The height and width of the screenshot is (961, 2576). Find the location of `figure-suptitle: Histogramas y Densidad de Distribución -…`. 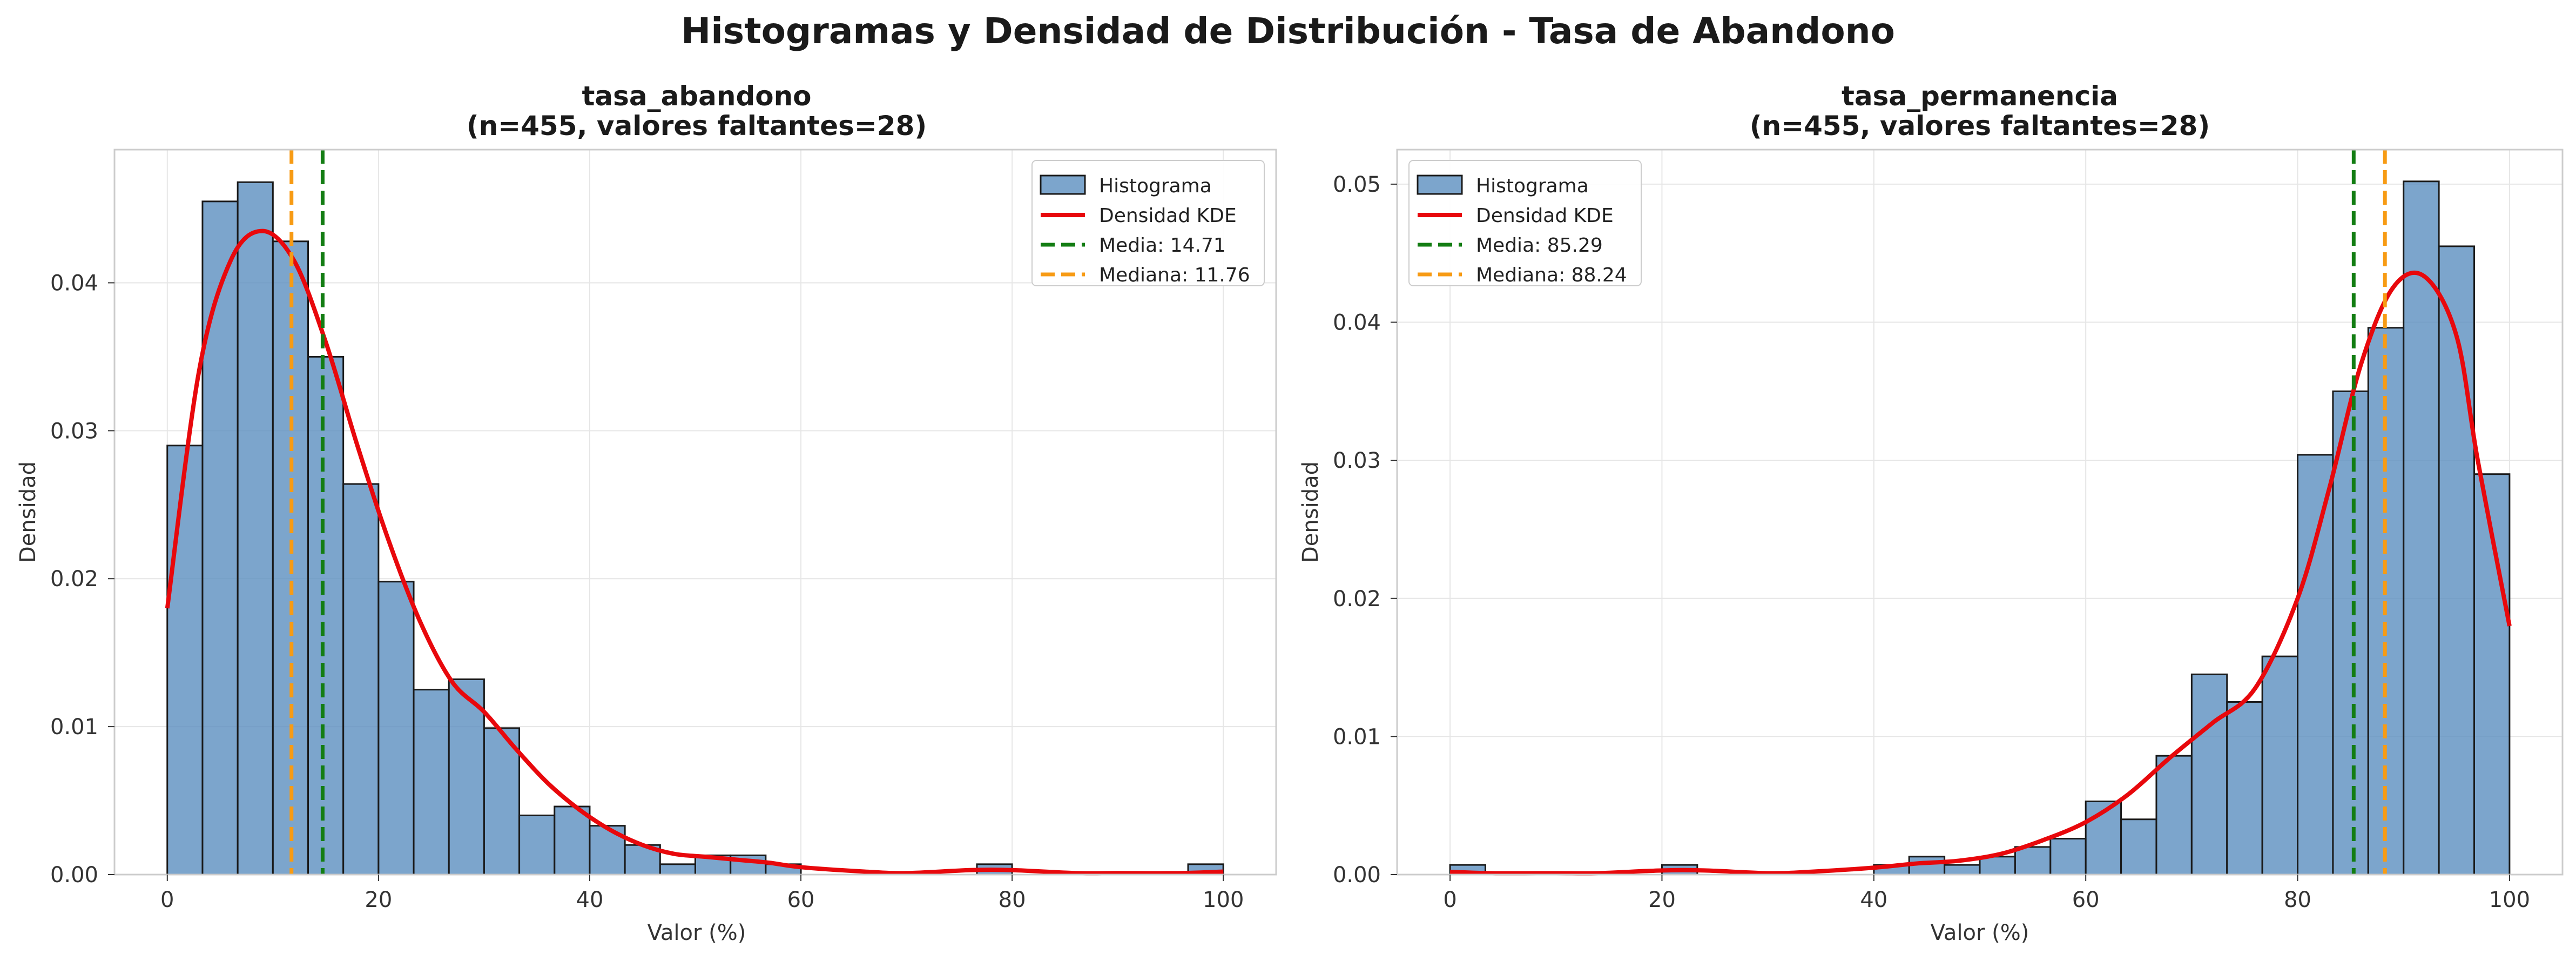

figure-suptitle: Histogramas y Densidad de Distribución -… is located at coordinates (1288, 31).